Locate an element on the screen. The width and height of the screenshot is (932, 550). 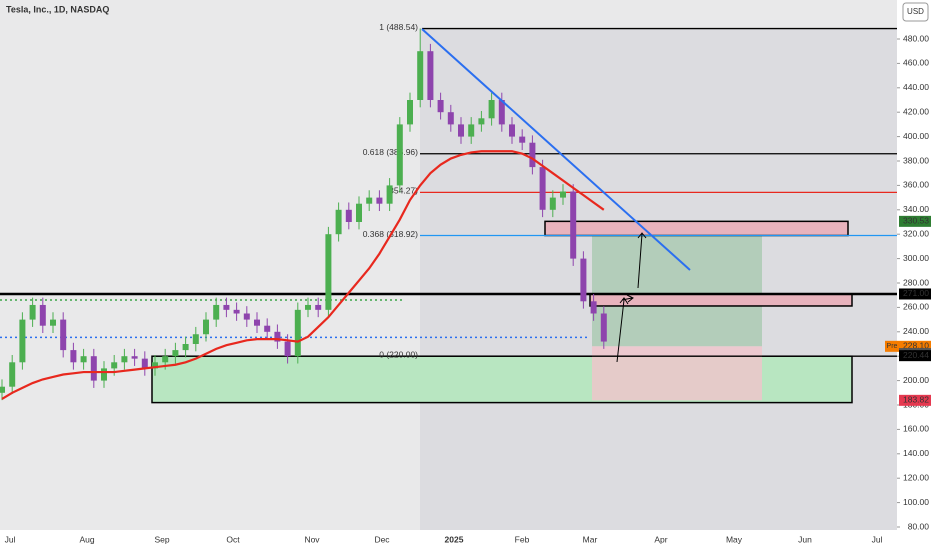
price-axis is located at coordinates (914, 275).